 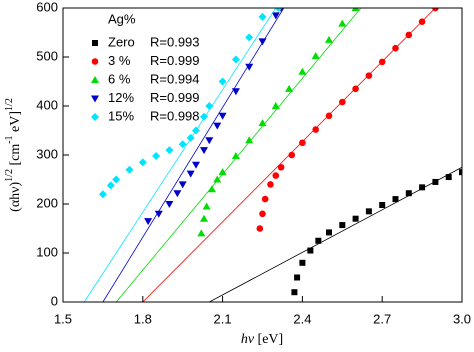 I want to click on y-tick-label: 500, so click(x=47, y=55).